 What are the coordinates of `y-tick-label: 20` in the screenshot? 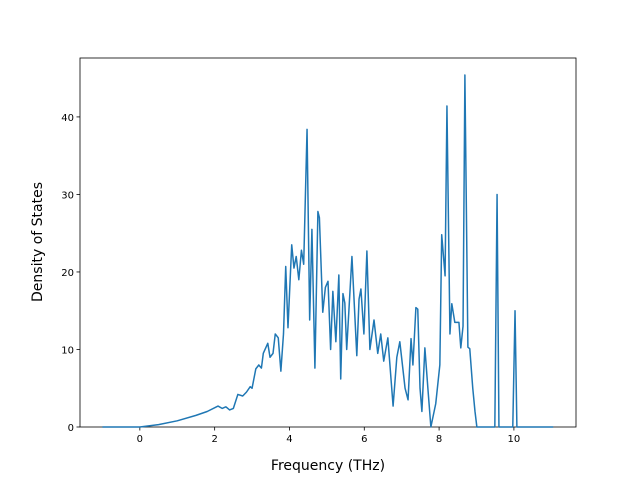 It's located at (67, 273).